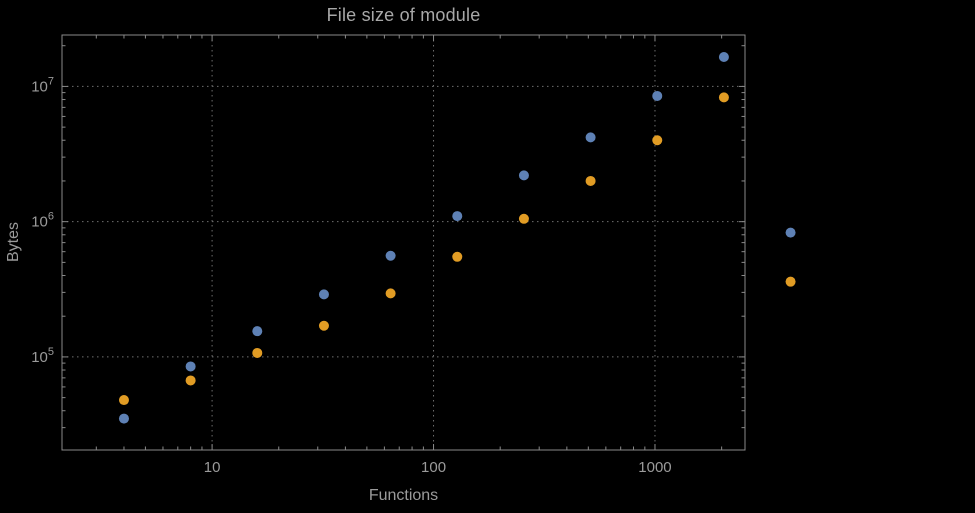  I want to click on x-tick-label: 1000, so click(654, 467).